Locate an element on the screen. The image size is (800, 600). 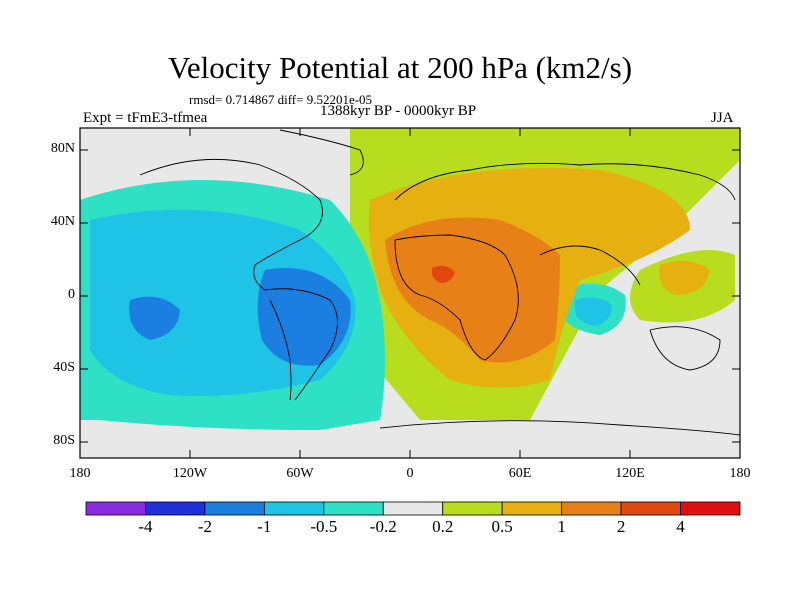
colorbar-label: -0.5 is located at coordinates (324, 527).